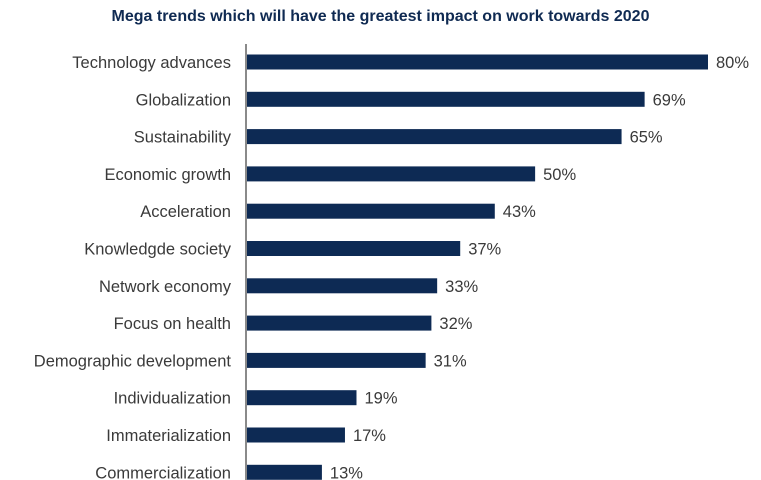 The image size is (761, 480). I want to click on value-label: 13%, so click(346, 472).